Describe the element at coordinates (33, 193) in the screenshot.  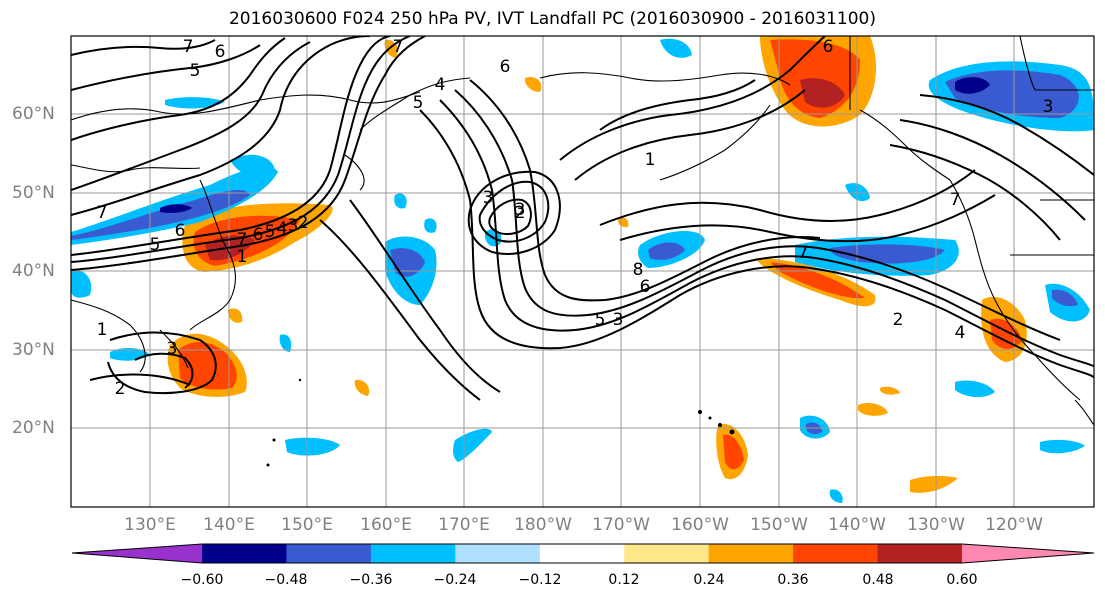
I see `lat-label: 50°N` at that location.